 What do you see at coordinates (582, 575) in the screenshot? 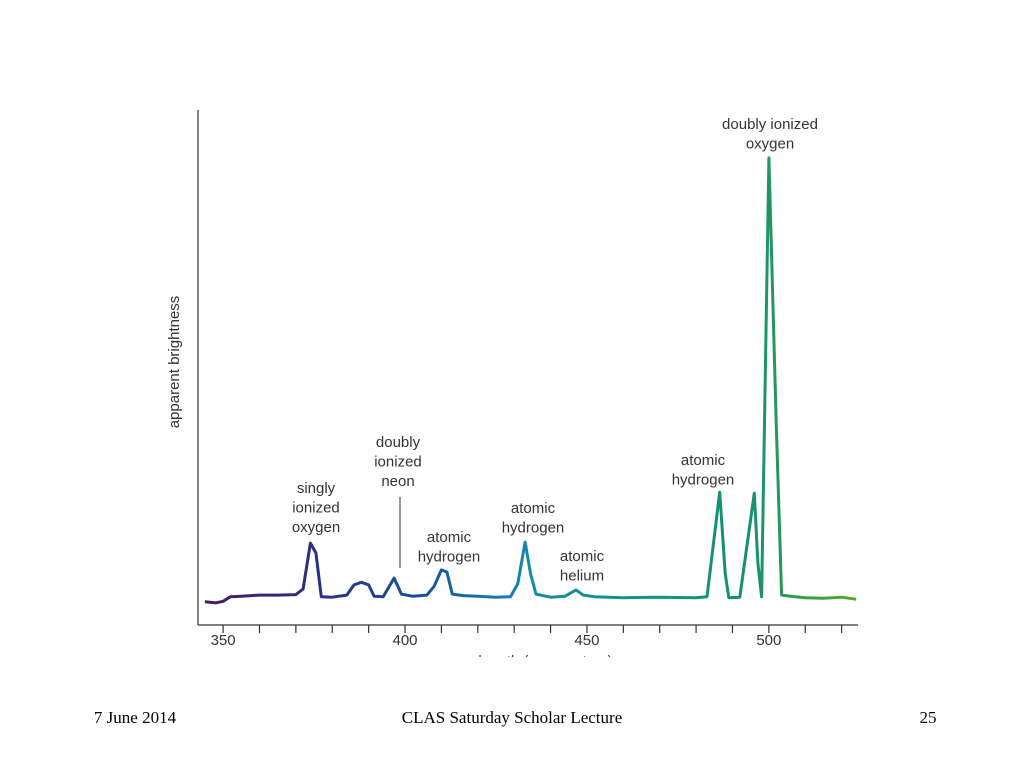
I see `annotation: helium` at bounding box center [582, 575].